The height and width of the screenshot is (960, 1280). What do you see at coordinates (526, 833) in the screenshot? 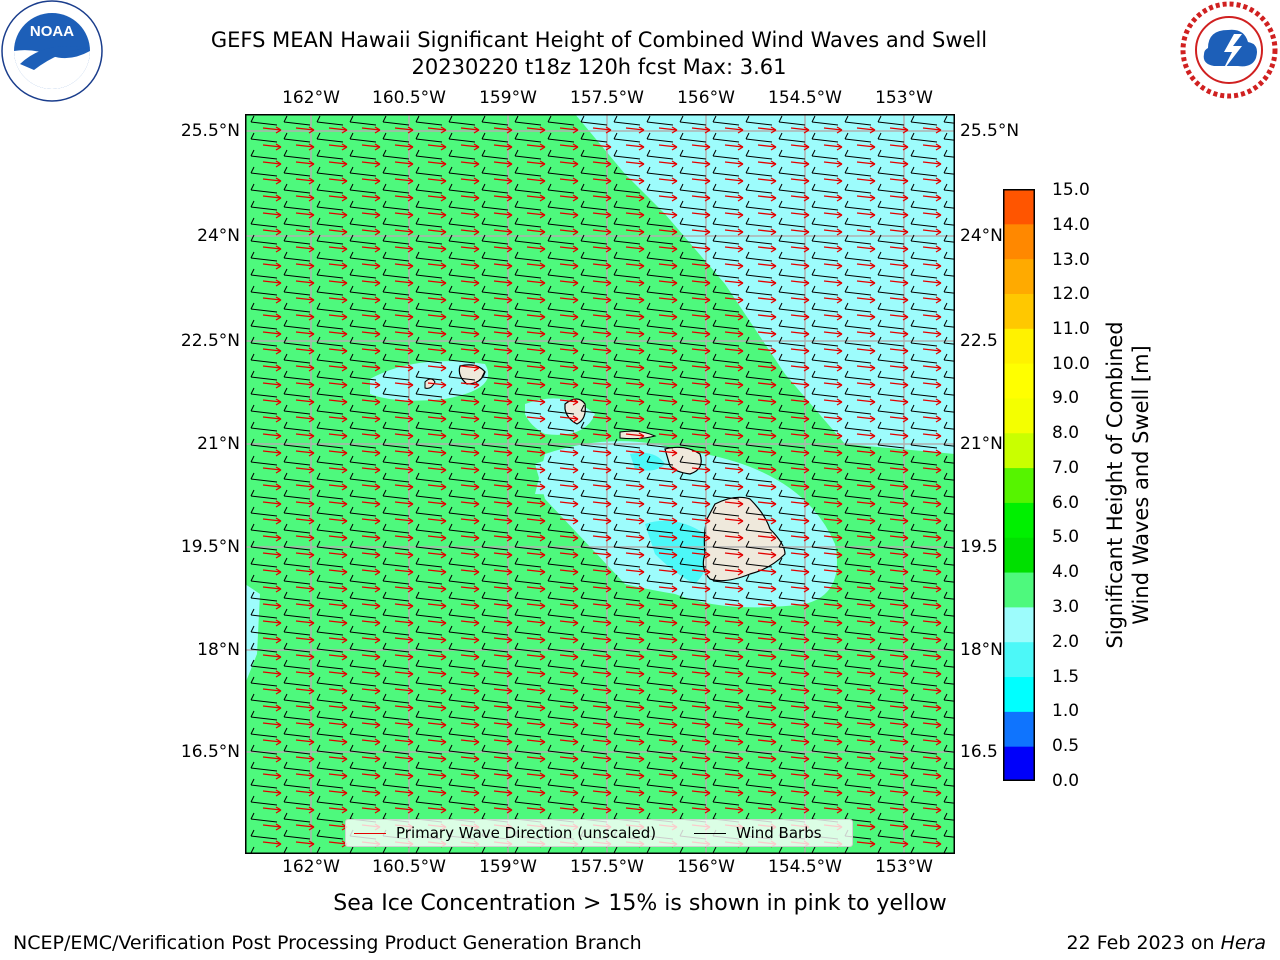
I see `legend-wave-direction-label: Primary Wave Direction (unscaled)` at bounding box center [526, 833].